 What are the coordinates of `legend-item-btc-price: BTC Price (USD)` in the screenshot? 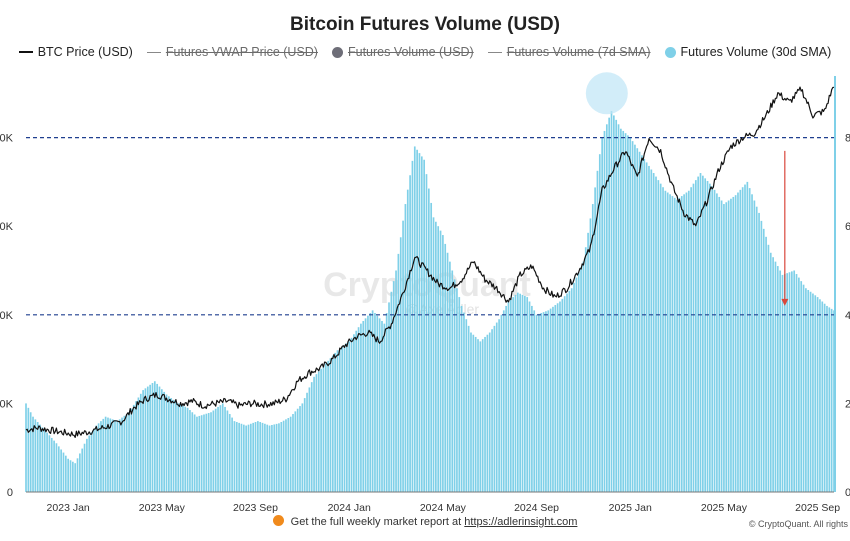 It's located at (75, 52).